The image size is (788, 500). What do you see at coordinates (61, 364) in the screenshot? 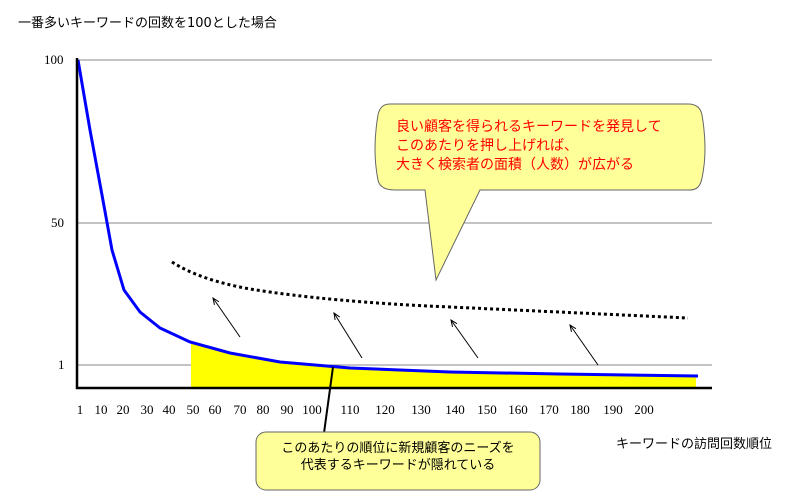
I see `y-tick-label: 1` at bounding box center [61, 364].